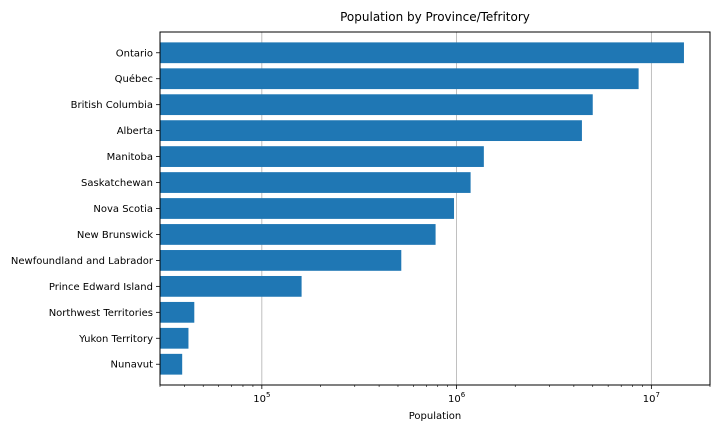 This screenshot has width=720, height=432. I want to click on category-label: Québec, so click(134, 79).